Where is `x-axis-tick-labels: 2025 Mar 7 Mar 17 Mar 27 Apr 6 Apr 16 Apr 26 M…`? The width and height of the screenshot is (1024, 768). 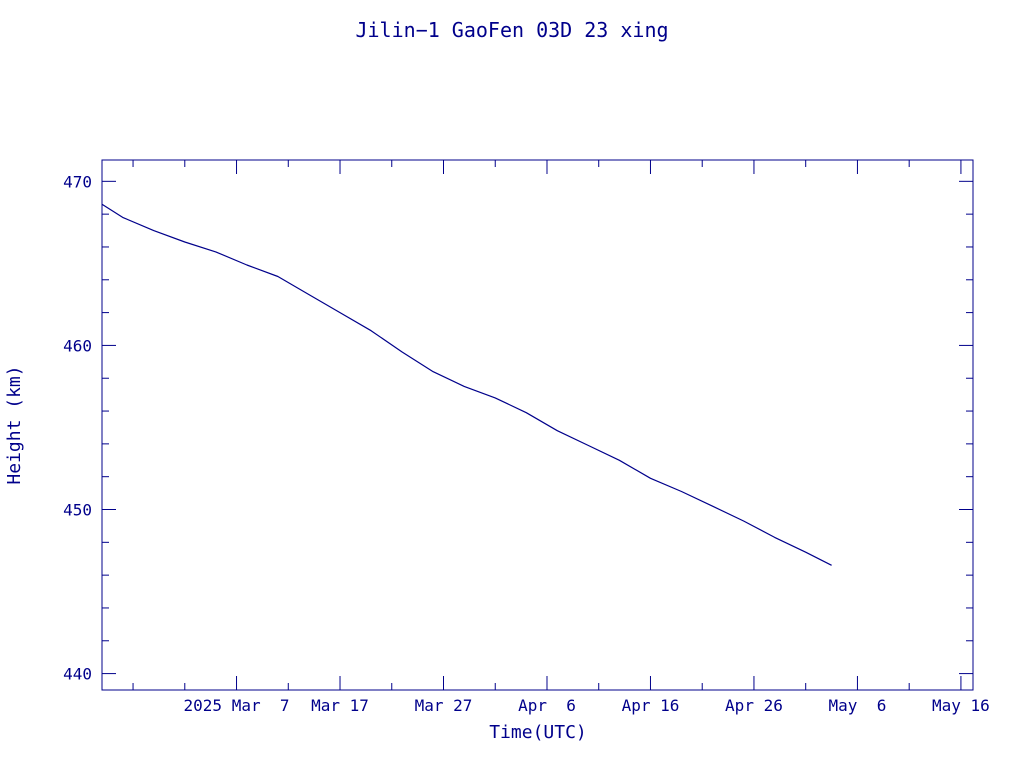
x-axis-tick-labels: 2025 Mar 7 Mar 17 Mar 27 Apr 6 Apr 16 Apr 26 M… is located at coordinates (587, 705).